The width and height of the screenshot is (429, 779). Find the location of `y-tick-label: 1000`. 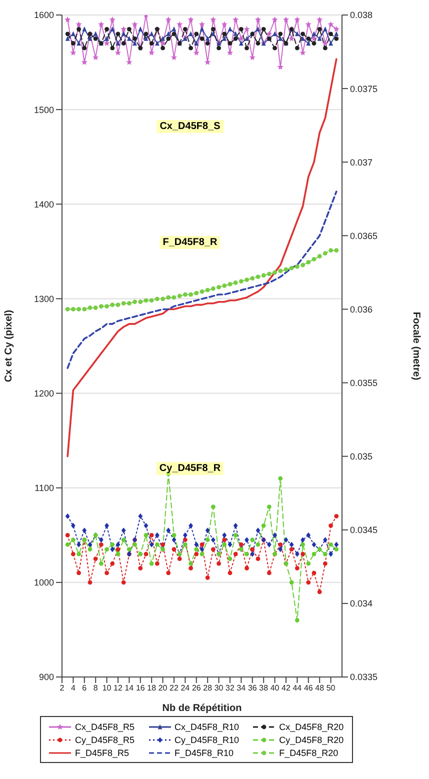

y-tick-label: 1000 is located at coordinates (44, 583).